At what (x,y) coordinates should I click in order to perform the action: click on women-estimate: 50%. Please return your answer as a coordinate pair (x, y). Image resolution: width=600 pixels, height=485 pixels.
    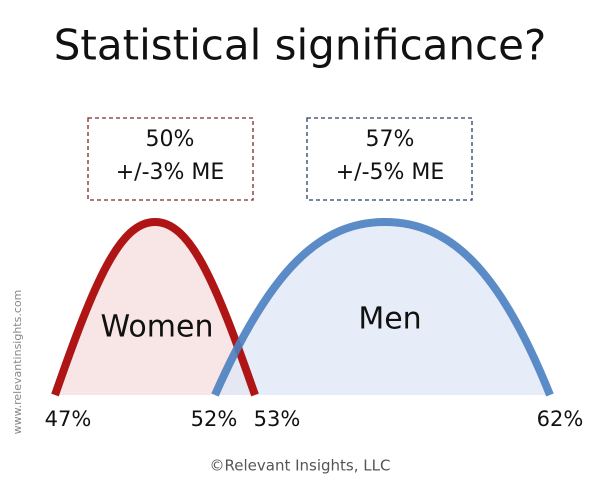
    Looking at the image, I should click on (170, 139).